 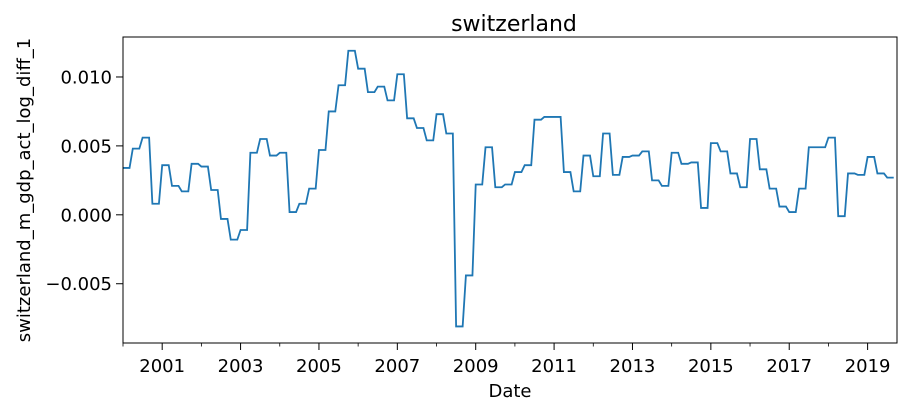 What do you see at coordinates (319, 366) in the screenshot?
I see `x-tick-label: 2005` at bounding box center [319, 366].